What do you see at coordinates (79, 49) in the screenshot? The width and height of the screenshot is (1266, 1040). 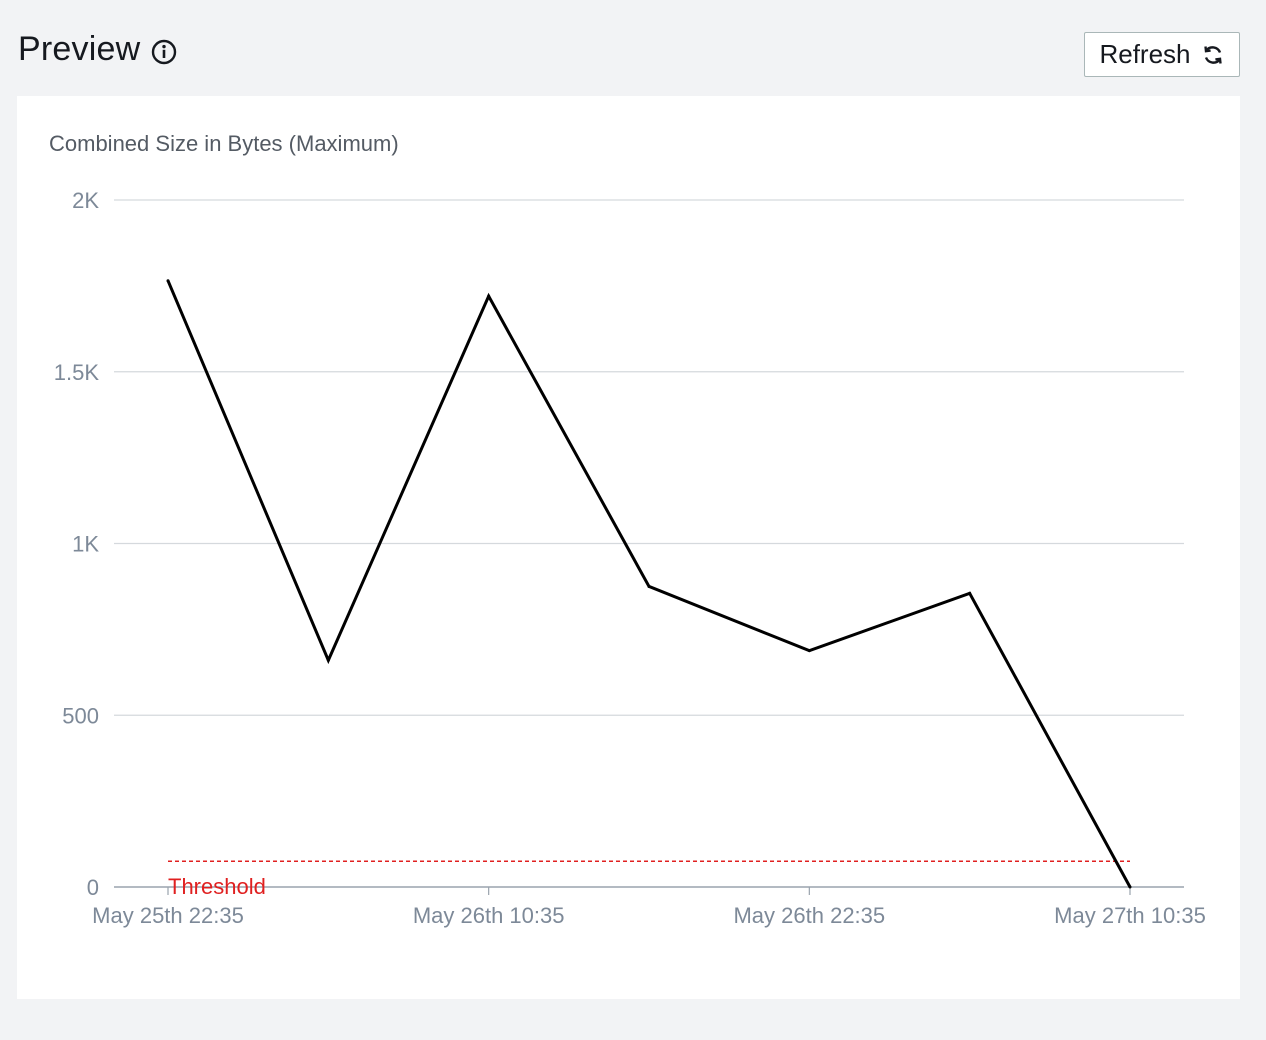 I see `page-title: Preview` at bounding box center [79, 49].